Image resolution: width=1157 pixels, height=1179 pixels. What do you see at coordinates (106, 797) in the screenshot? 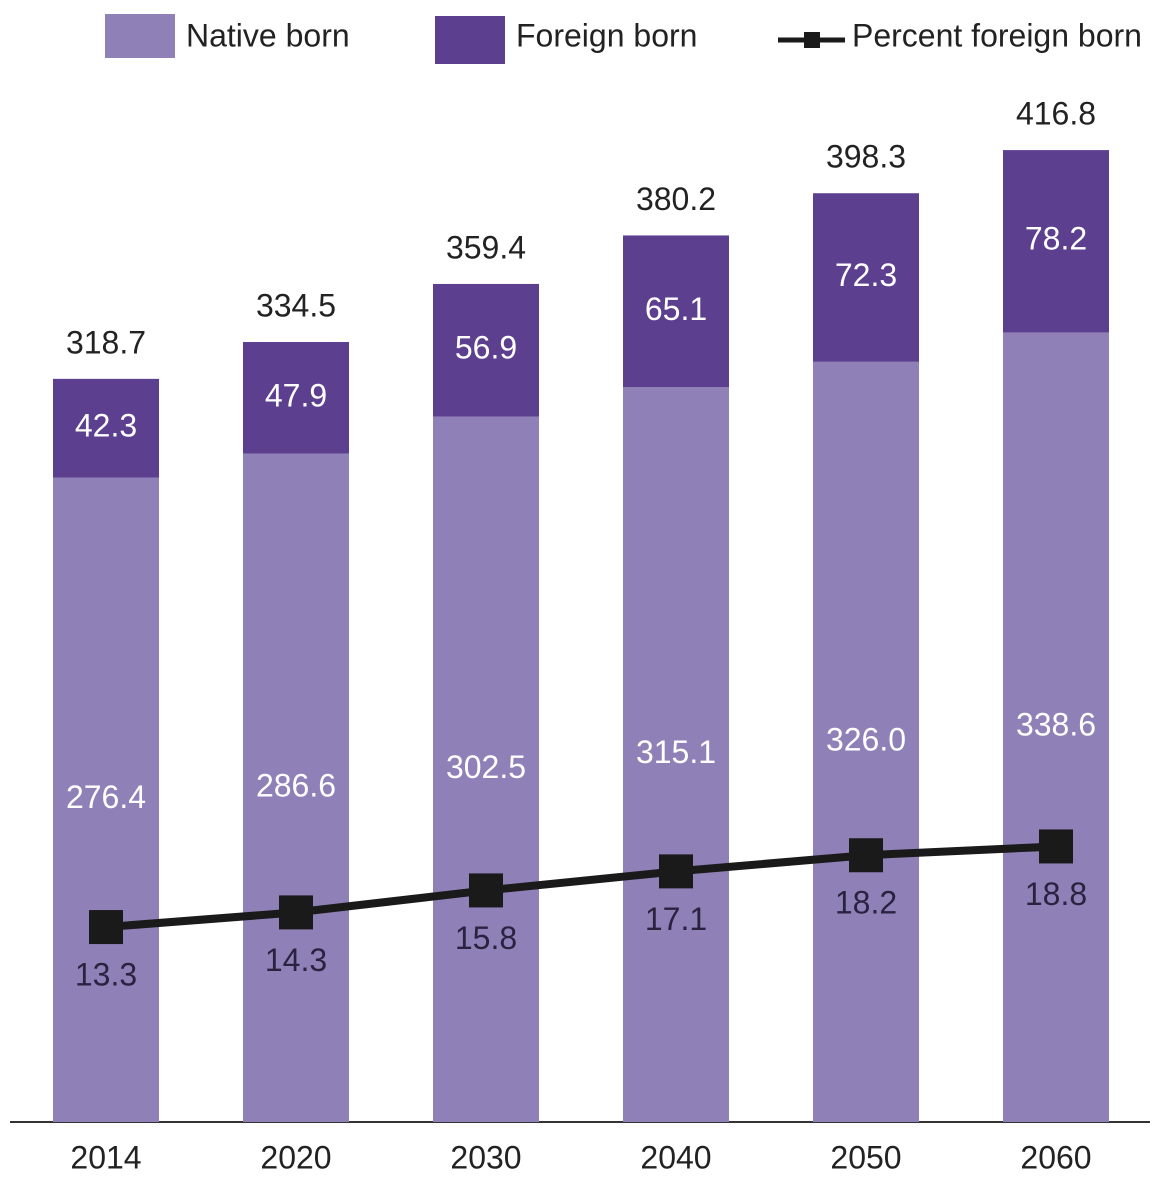
I see `value-label: 276.4` at bounding box center [106, 797].